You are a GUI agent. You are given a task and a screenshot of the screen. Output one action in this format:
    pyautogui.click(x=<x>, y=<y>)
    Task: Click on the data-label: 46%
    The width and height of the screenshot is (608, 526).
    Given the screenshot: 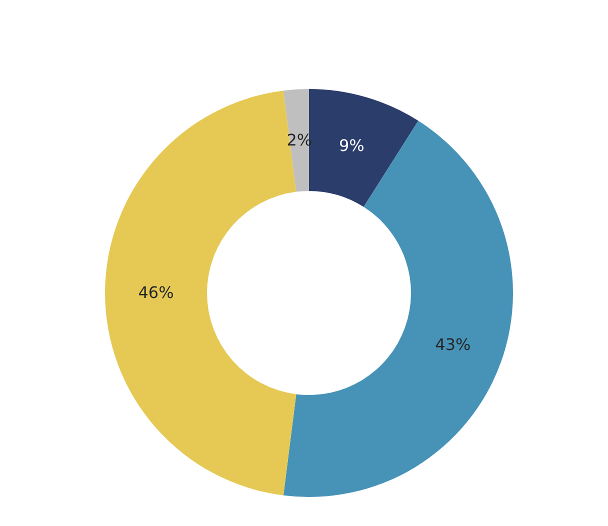 What is the action you would take?
    pyautogui.click(x=156, y=292)
    